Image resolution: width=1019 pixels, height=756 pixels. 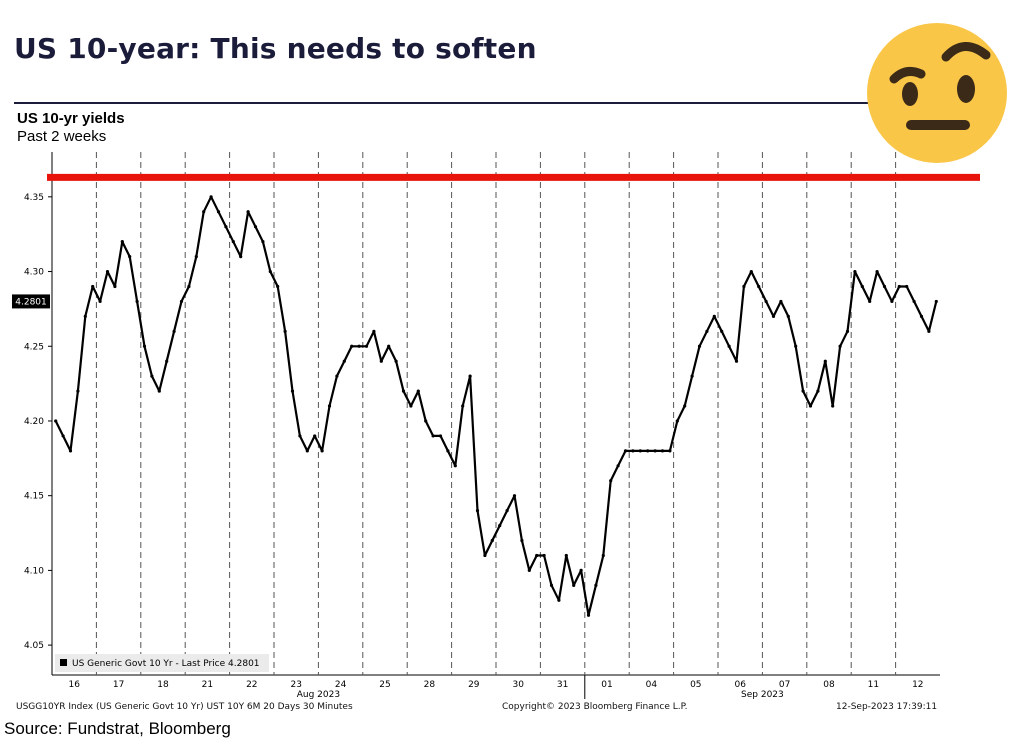 I want to click on legend-box, so click(x=162, y=663).